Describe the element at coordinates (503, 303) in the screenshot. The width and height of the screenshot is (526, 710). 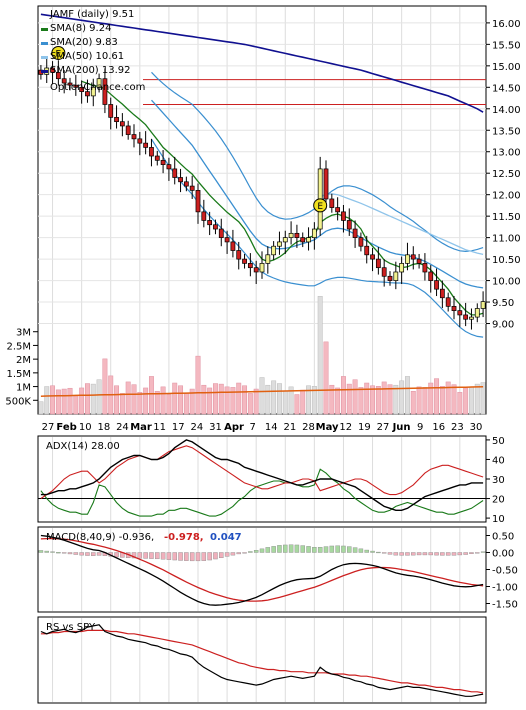
I see `price-axis-label: 9.50` at that location.